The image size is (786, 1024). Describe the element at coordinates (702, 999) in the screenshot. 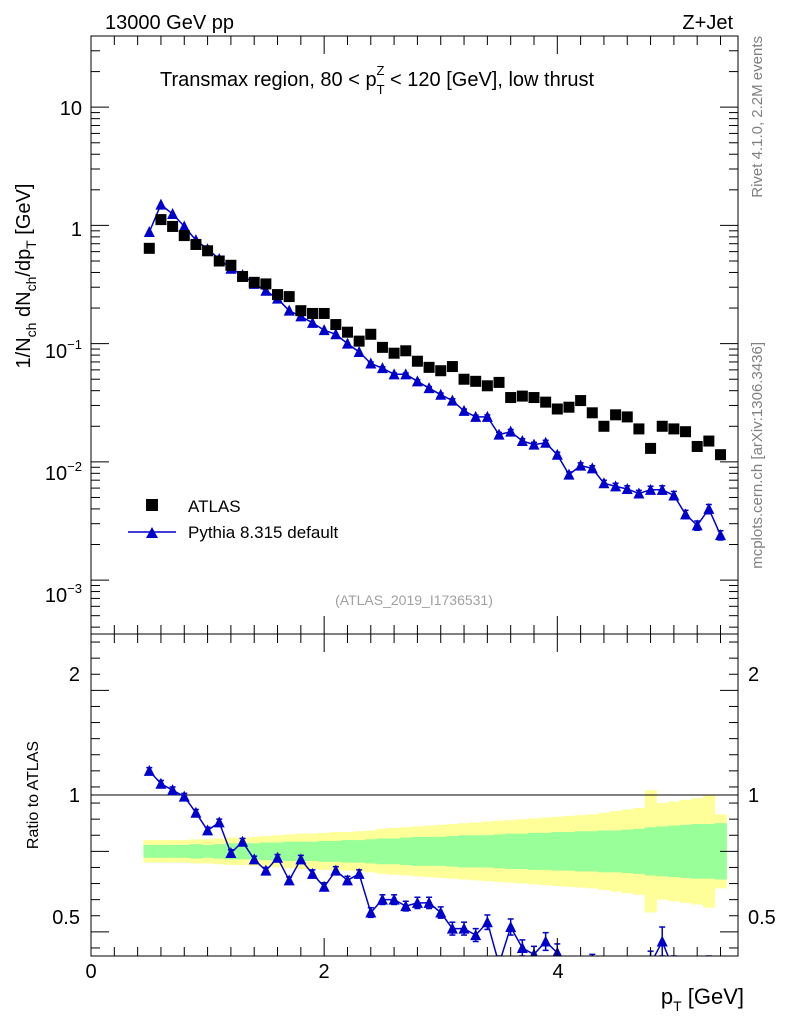

I see `x-axis-label: pT [GeV]` at that location.